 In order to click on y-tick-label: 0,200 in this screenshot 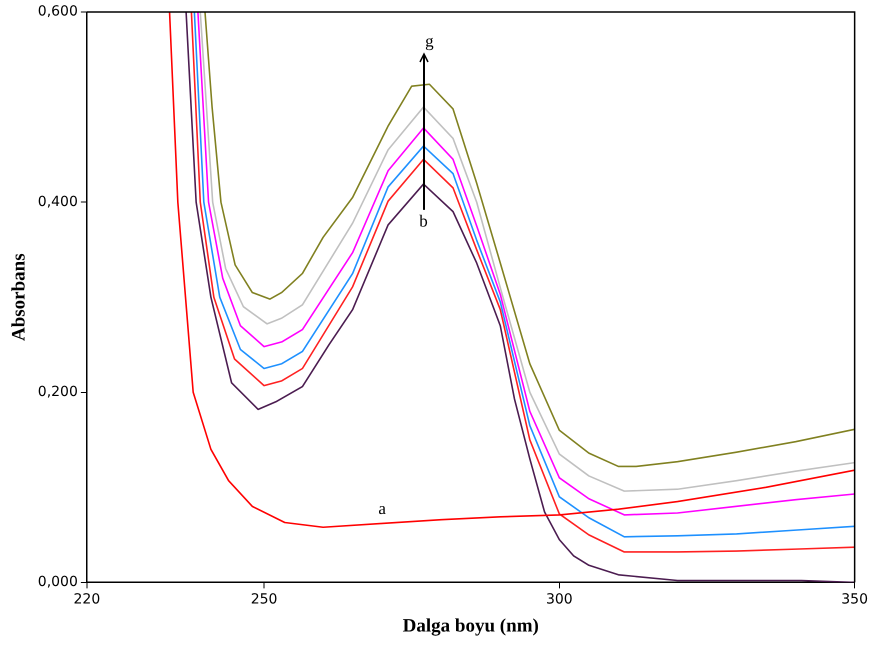, I will do `click(58, 392)`.